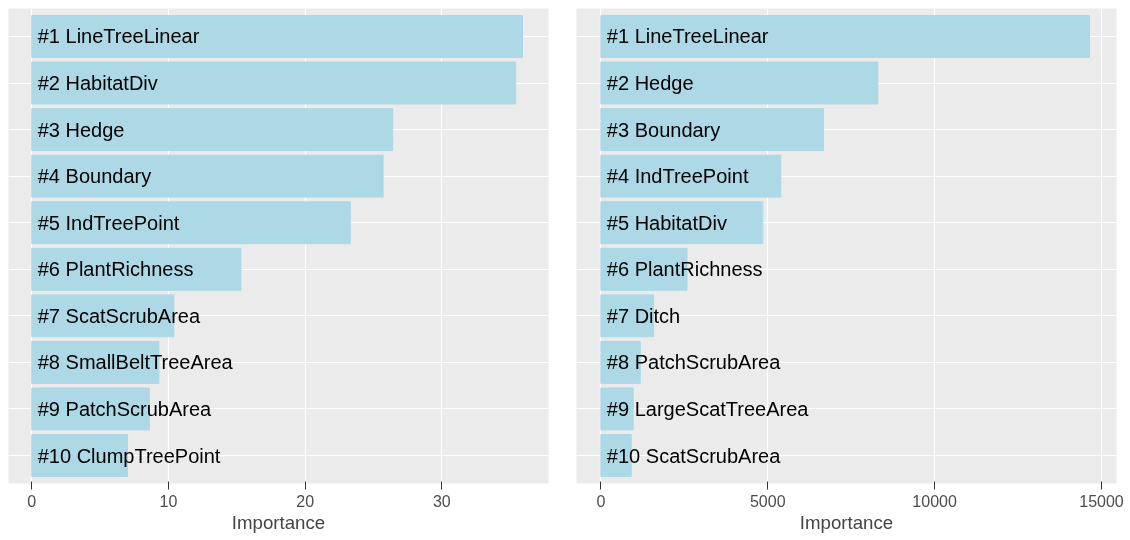 The height and width of the screenshot is (540, 1130). Describe the element at coordinates (81, 129) in the screenshot. I see `y-tick-label: #3 Hedge` at that location.